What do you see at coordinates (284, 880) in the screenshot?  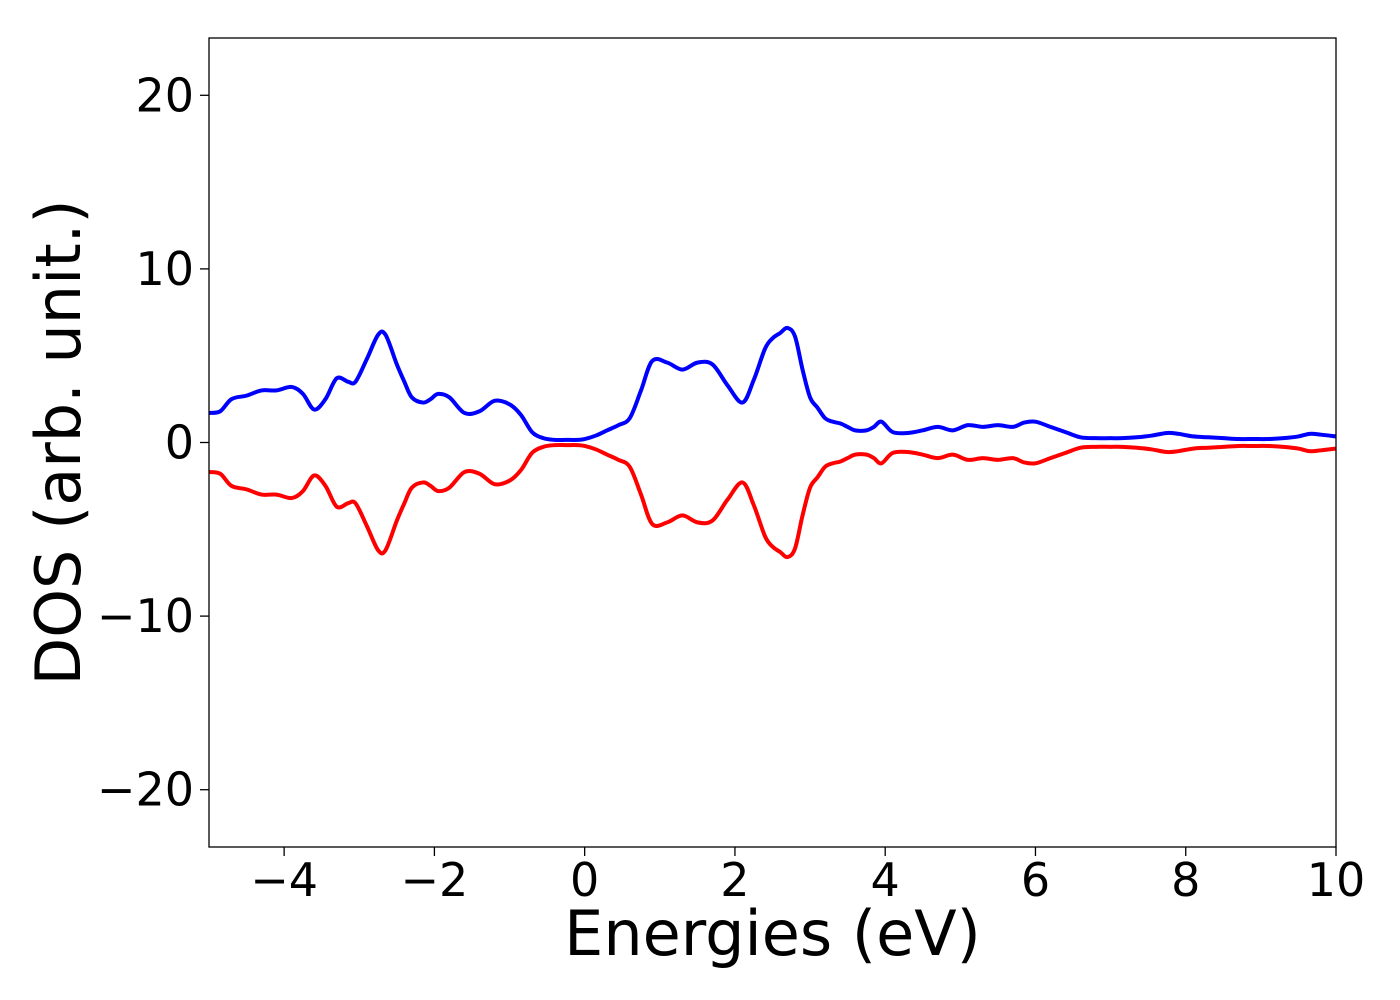 I see `x-tick-label: −4` at bounding box center [284, 880].